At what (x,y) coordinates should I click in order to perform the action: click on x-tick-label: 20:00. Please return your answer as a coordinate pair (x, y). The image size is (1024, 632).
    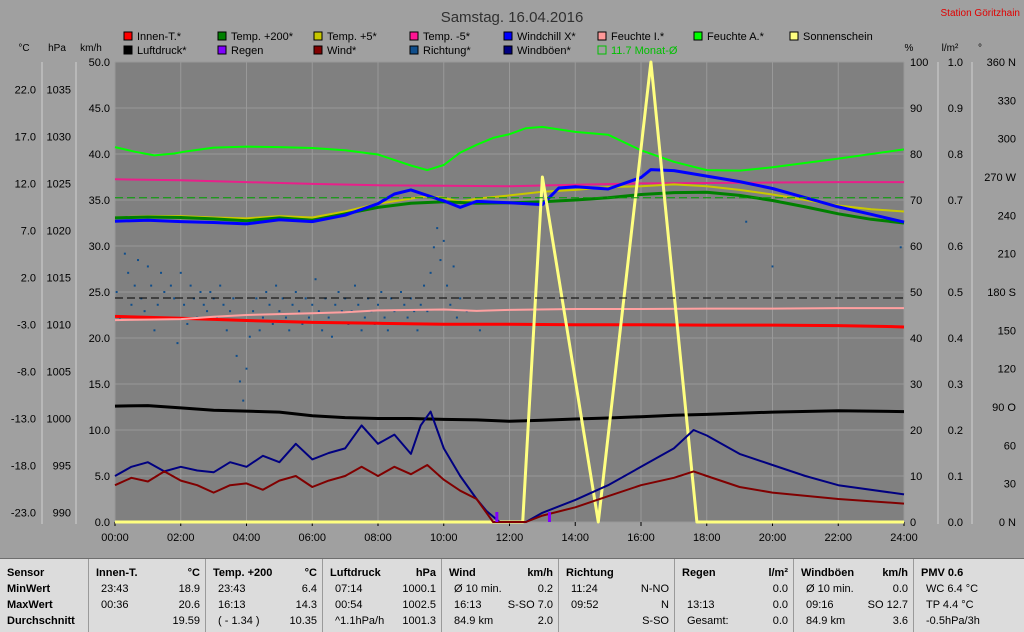
    Looking at the image, I should click on (773, 538).